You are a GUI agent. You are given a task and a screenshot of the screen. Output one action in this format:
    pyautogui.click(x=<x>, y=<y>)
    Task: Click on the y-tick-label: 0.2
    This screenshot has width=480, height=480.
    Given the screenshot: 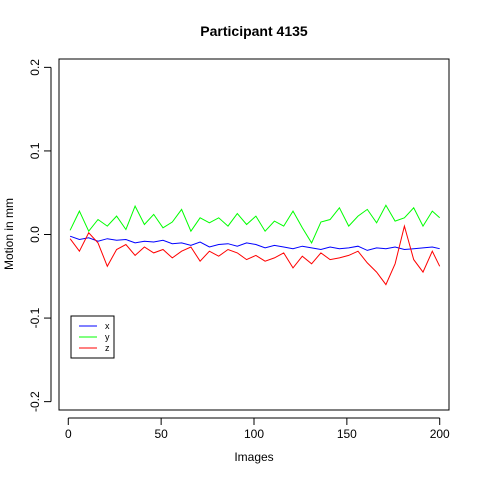 What is the action you would take?
    pyautogui.click(x=35, y=67)
    